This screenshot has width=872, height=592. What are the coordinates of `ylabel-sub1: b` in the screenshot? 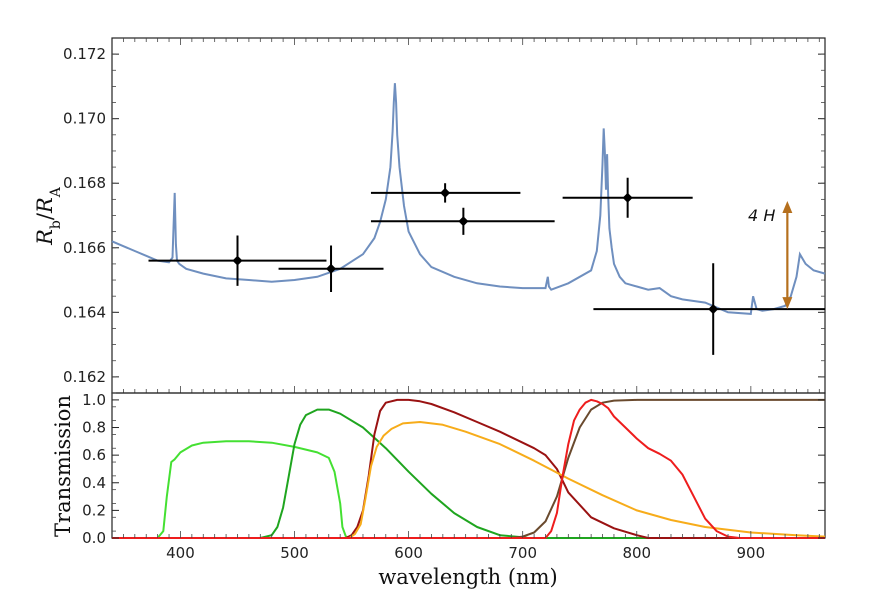 It's located at (56, 224).